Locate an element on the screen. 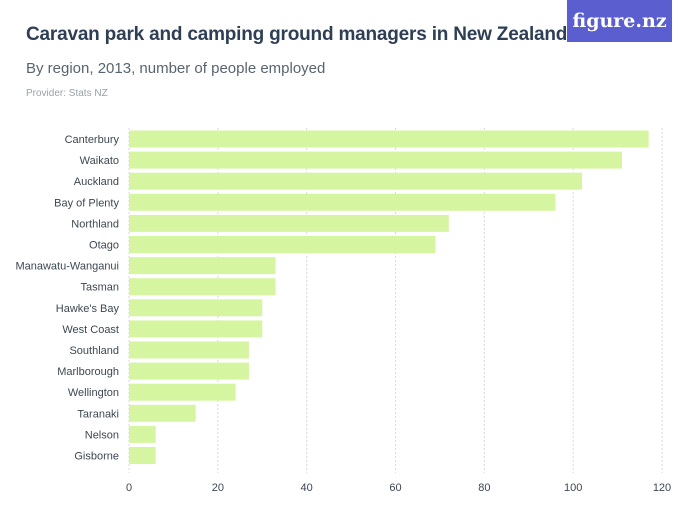 Image resolution: width=700 pixels, height=525 pixels. category-label: Hawke's Bay is located at coordinates (88, 309).